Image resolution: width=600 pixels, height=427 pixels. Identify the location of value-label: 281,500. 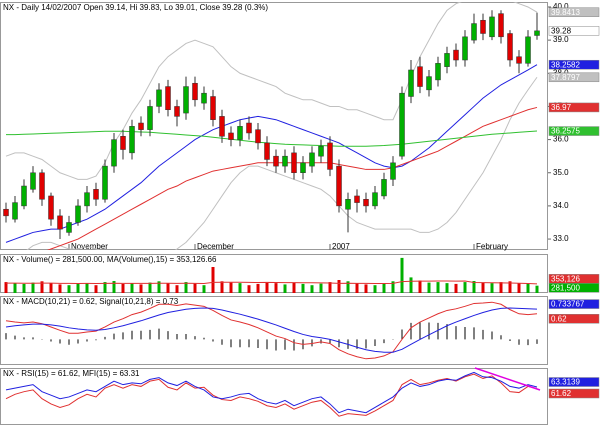
(565, 287).